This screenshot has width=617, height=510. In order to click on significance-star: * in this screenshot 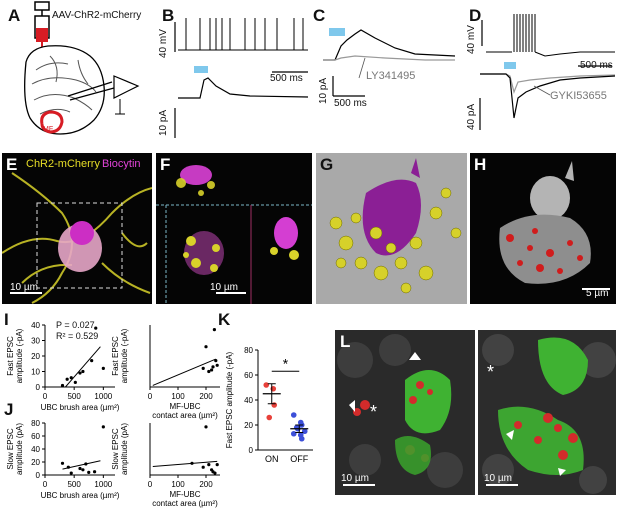, I will do `click(286, 363)`.